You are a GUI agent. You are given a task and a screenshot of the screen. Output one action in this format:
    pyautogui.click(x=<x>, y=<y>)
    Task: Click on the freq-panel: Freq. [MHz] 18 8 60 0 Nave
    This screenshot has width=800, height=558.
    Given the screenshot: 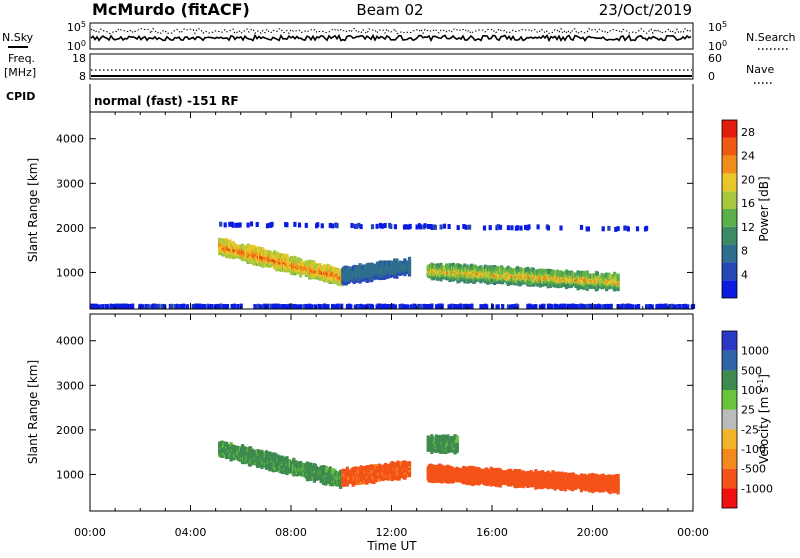 What is the action you would take?
    pyautogui.click(x=389, y=67)
    